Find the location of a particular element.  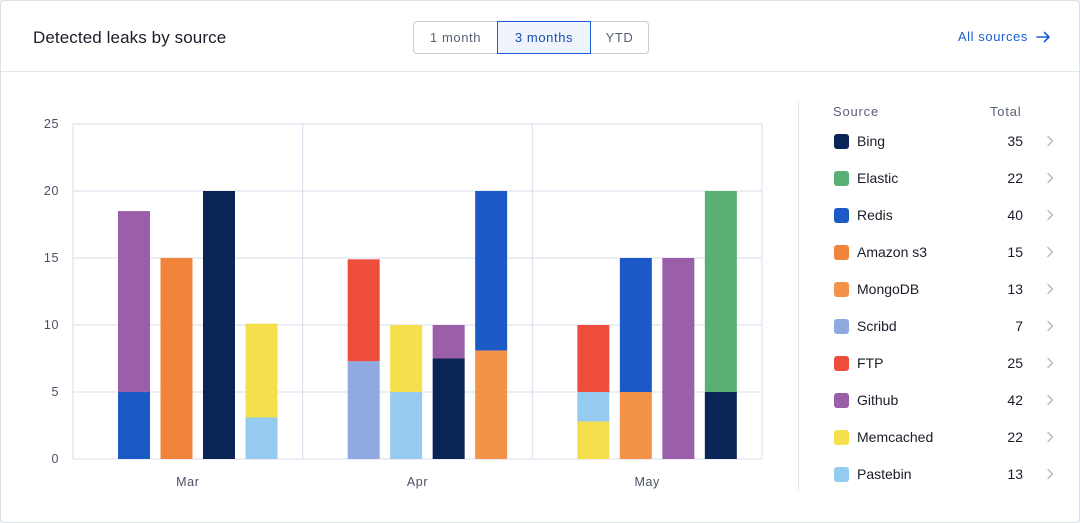

legend-item-name: Scribd is located at coordinates (877, 326).